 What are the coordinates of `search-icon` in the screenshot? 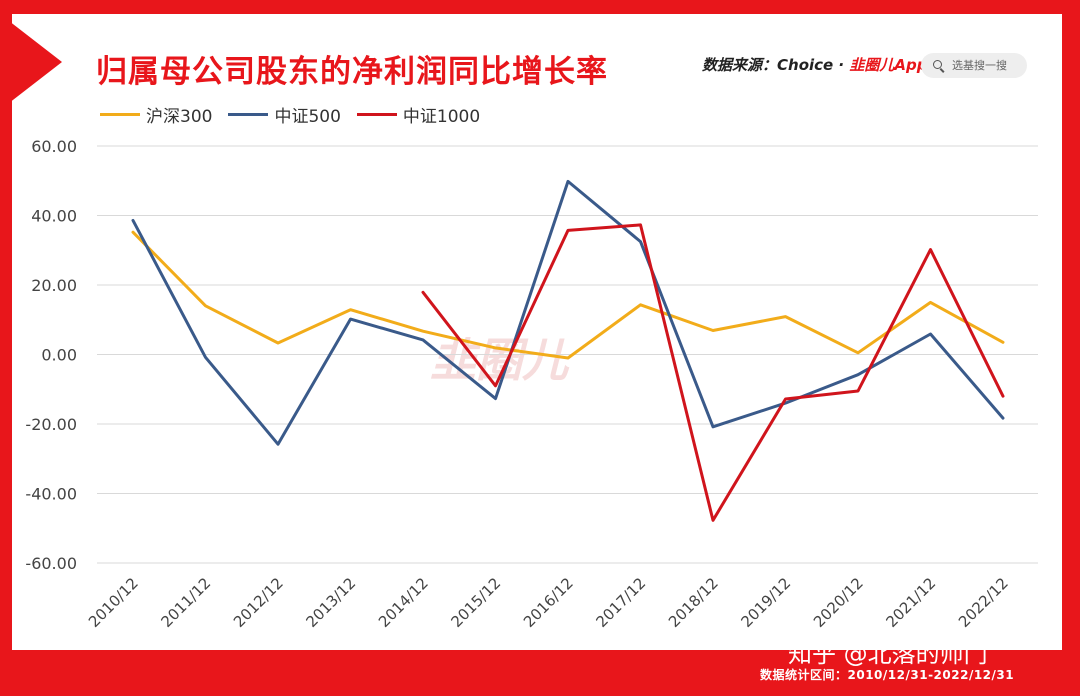 It's located at (937, 64).